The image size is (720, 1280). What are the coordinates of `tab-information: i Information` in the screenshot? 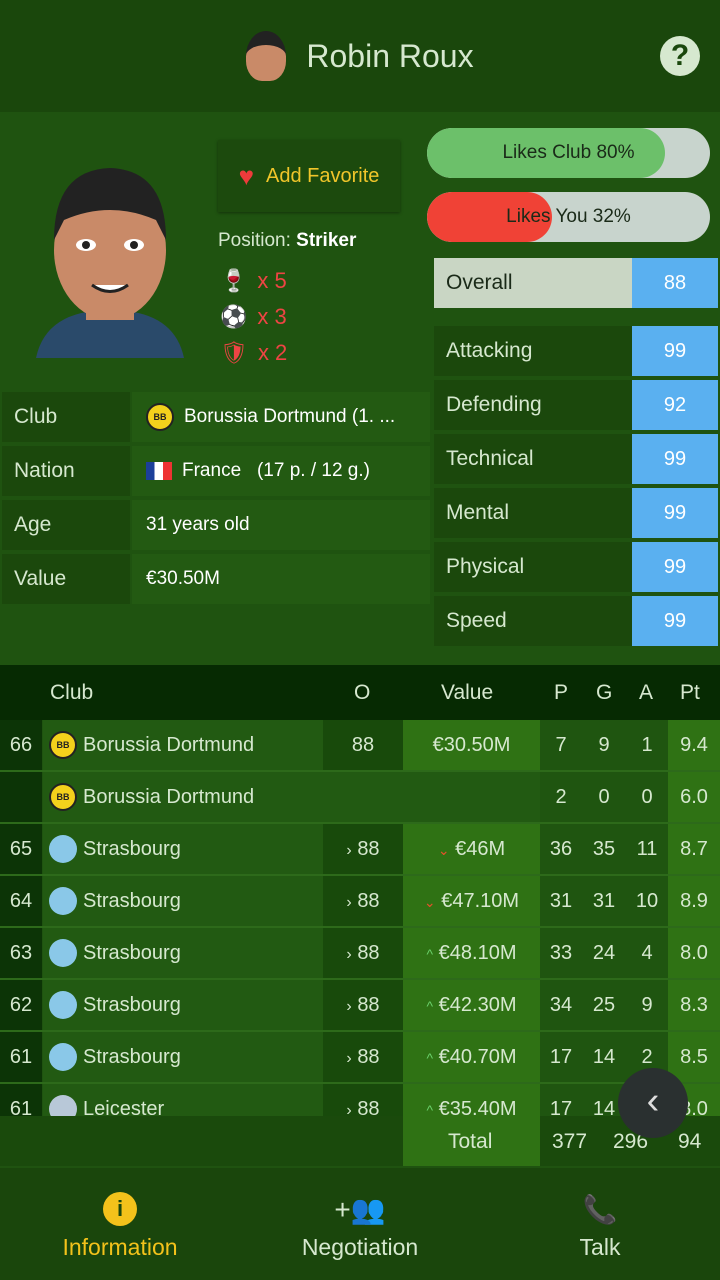 It's located at (120, 1224).